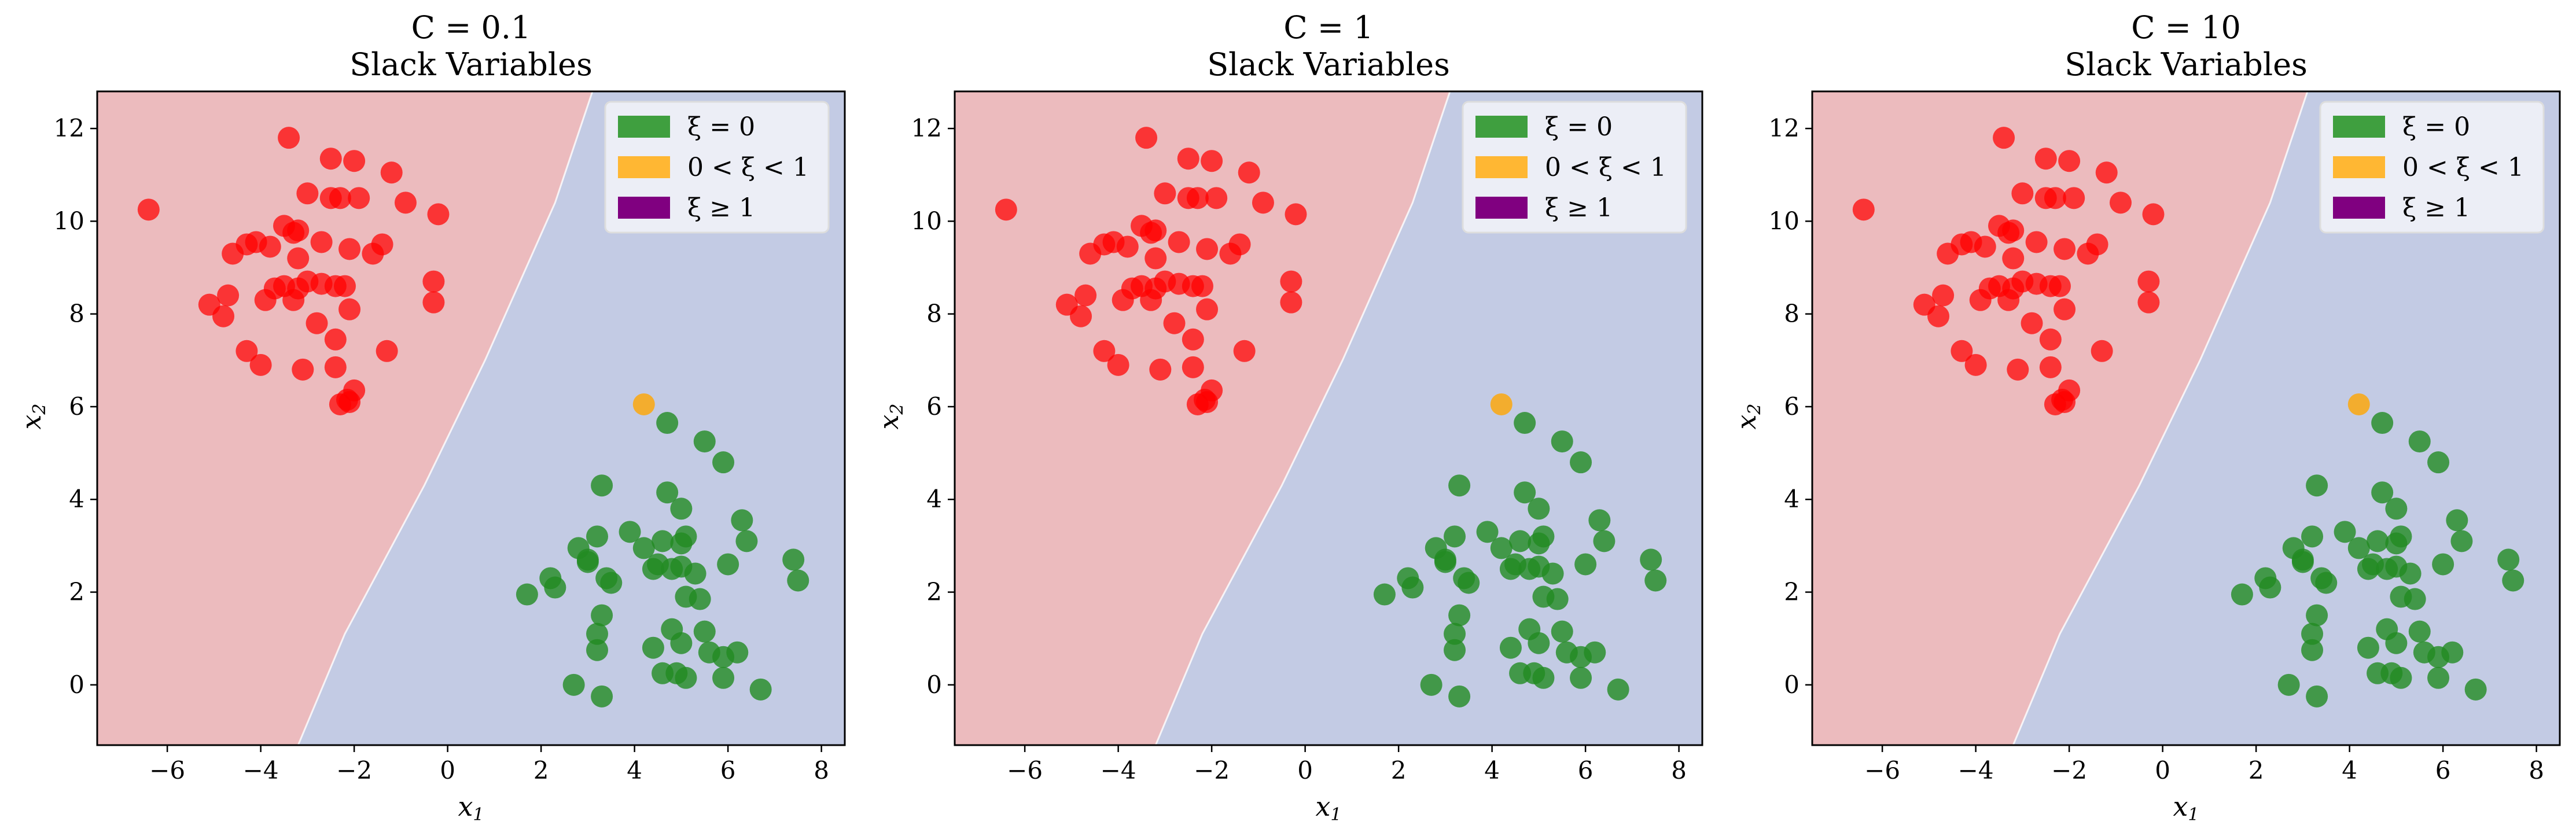 The image size is (2576, 840). I want to click on class-region-red, so click(345, 418).